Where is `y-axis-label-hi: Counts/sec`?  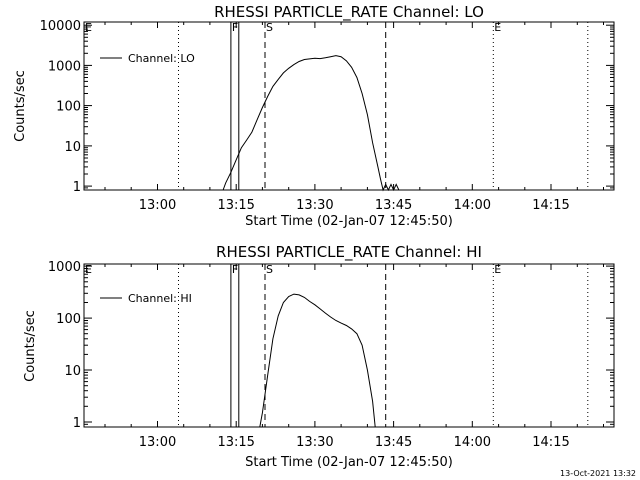 y-axis-label-hi: Counts/sec is located at coordinates (30, 346).